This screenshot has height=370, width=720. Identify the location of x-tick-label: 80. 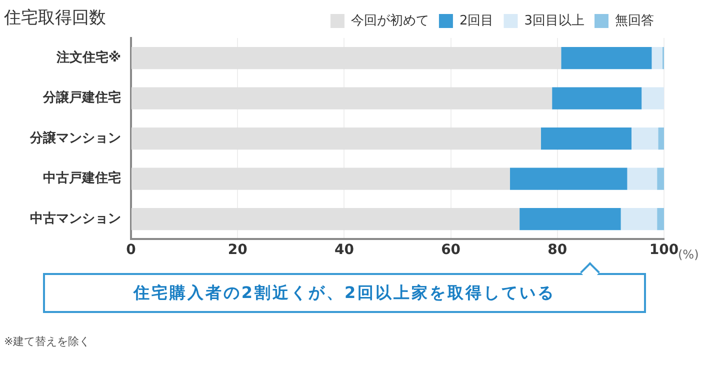
(558, 250).